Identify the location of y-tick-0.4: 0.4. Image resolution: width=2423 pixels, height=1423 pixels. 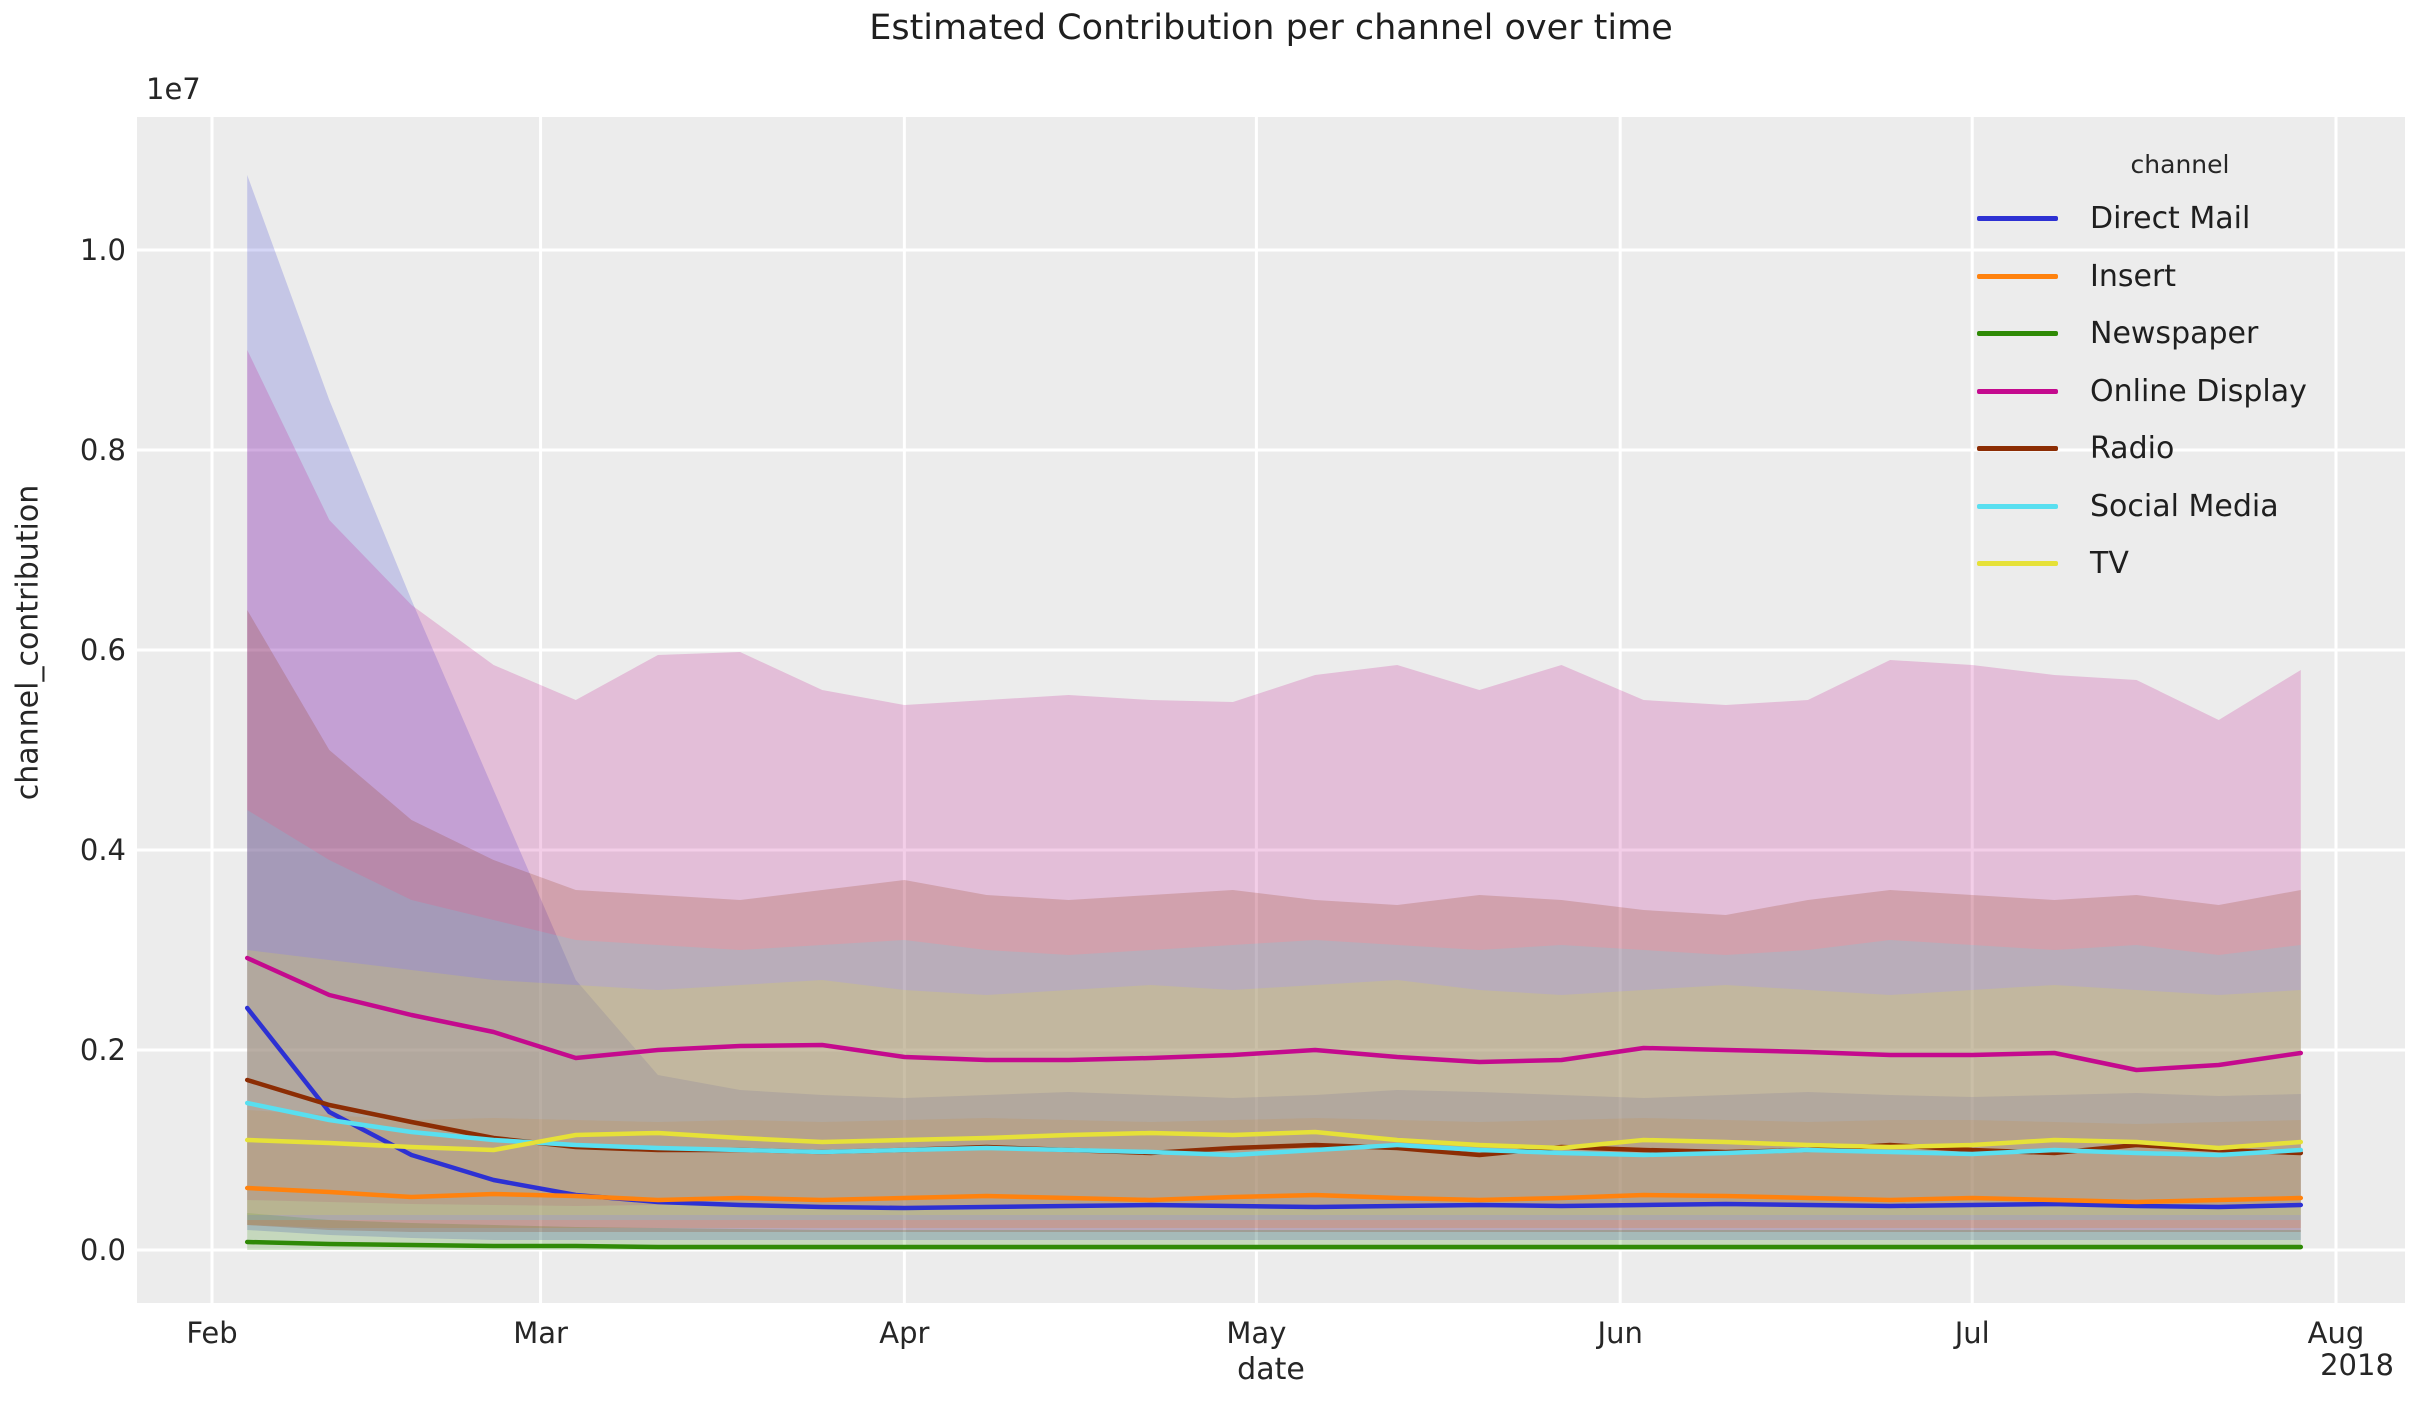
(102, 850).